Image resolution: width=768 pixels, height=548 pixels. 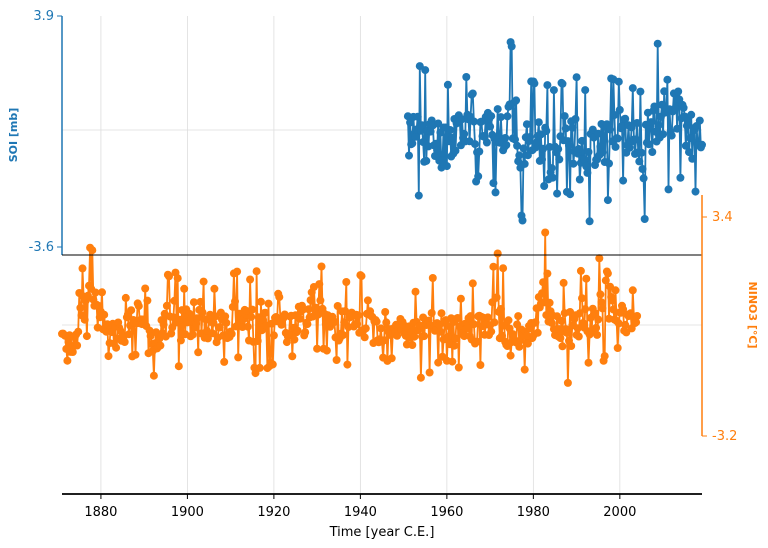 I want to click on nino3-y-tick-label-0: 3.4, so click(x=722, y=217).